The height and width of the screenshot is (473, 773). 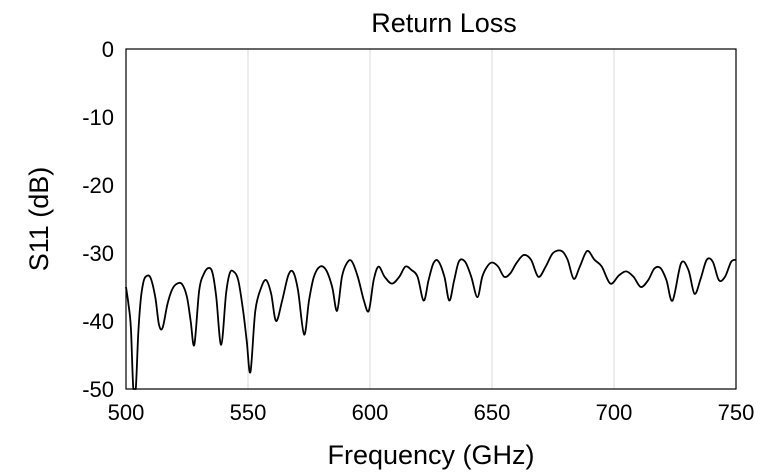 I want to click on x-tick-label: 750, so click(x=736, y=412).